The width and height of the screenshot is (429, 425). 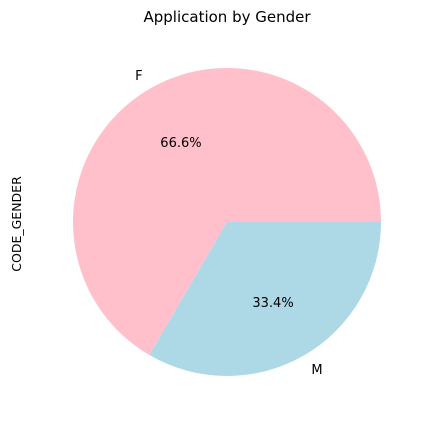 What do you see at coordinates (16, 224) in the screenshot?
I see `y-axis-label: CODE_GENDER` at bounding box center [16, 224].